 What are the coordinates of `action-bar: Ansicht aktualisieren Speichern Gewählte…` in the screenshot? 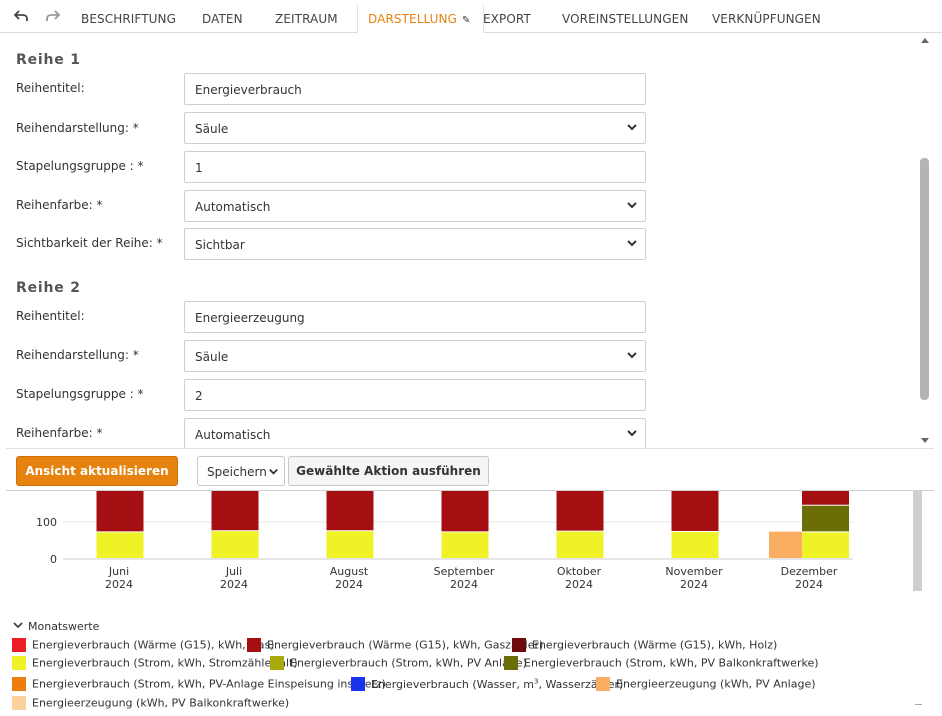 It's located at (470, 469).